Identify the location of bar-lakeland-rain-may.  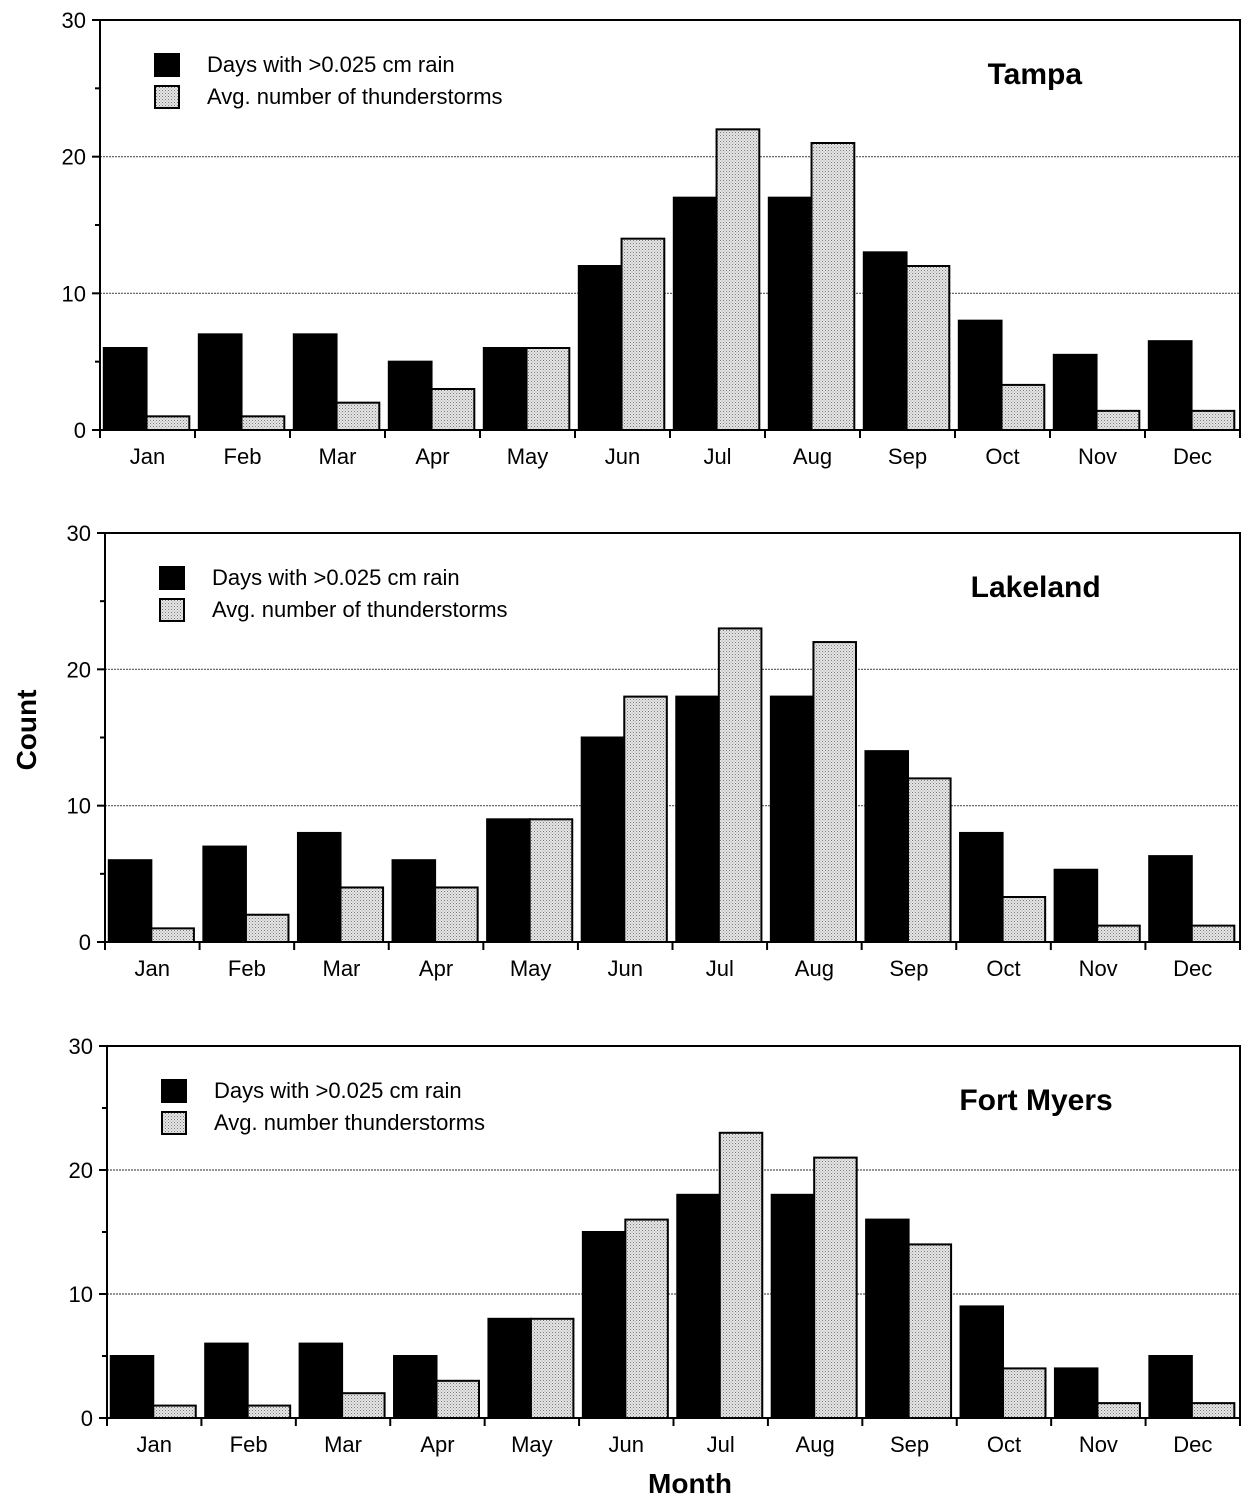
(508, 880).